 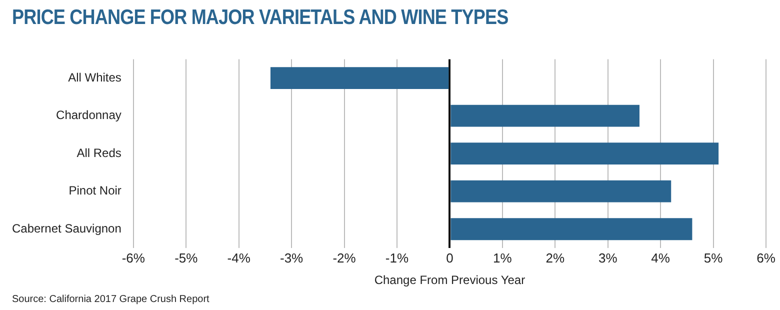 I want to click on x-tick-label: 5%, so click(x=714, y=258).